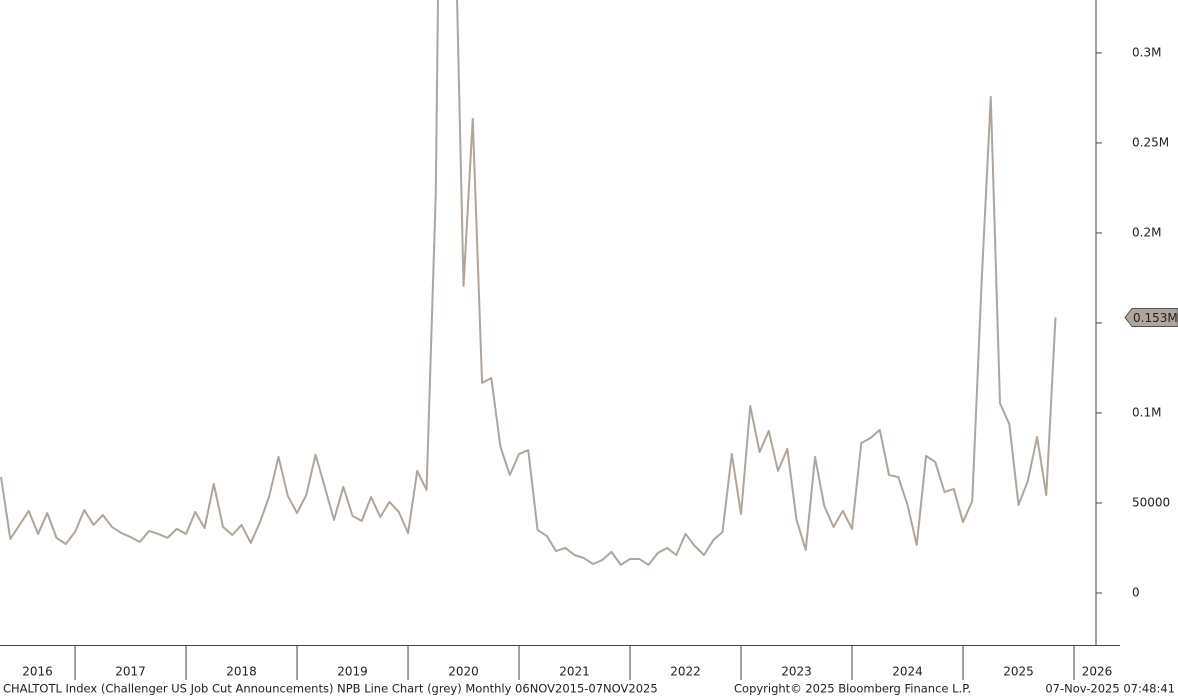 The image size is (1178, 698). I want to click on x-tick-label: 2025, so click(1018, 672).